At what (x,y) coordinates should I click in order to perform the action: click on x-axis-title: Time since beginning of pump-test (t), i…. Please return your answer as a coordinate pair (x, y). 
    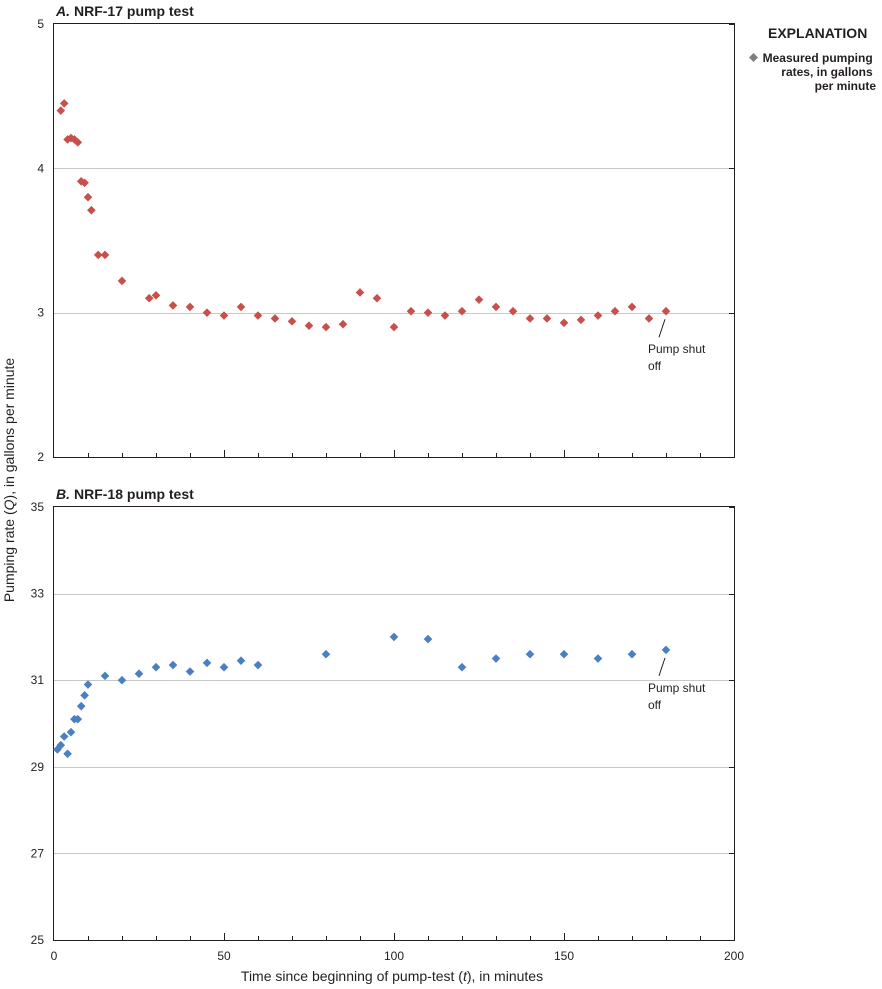
    Looking at the image, I should click on (392, 976).